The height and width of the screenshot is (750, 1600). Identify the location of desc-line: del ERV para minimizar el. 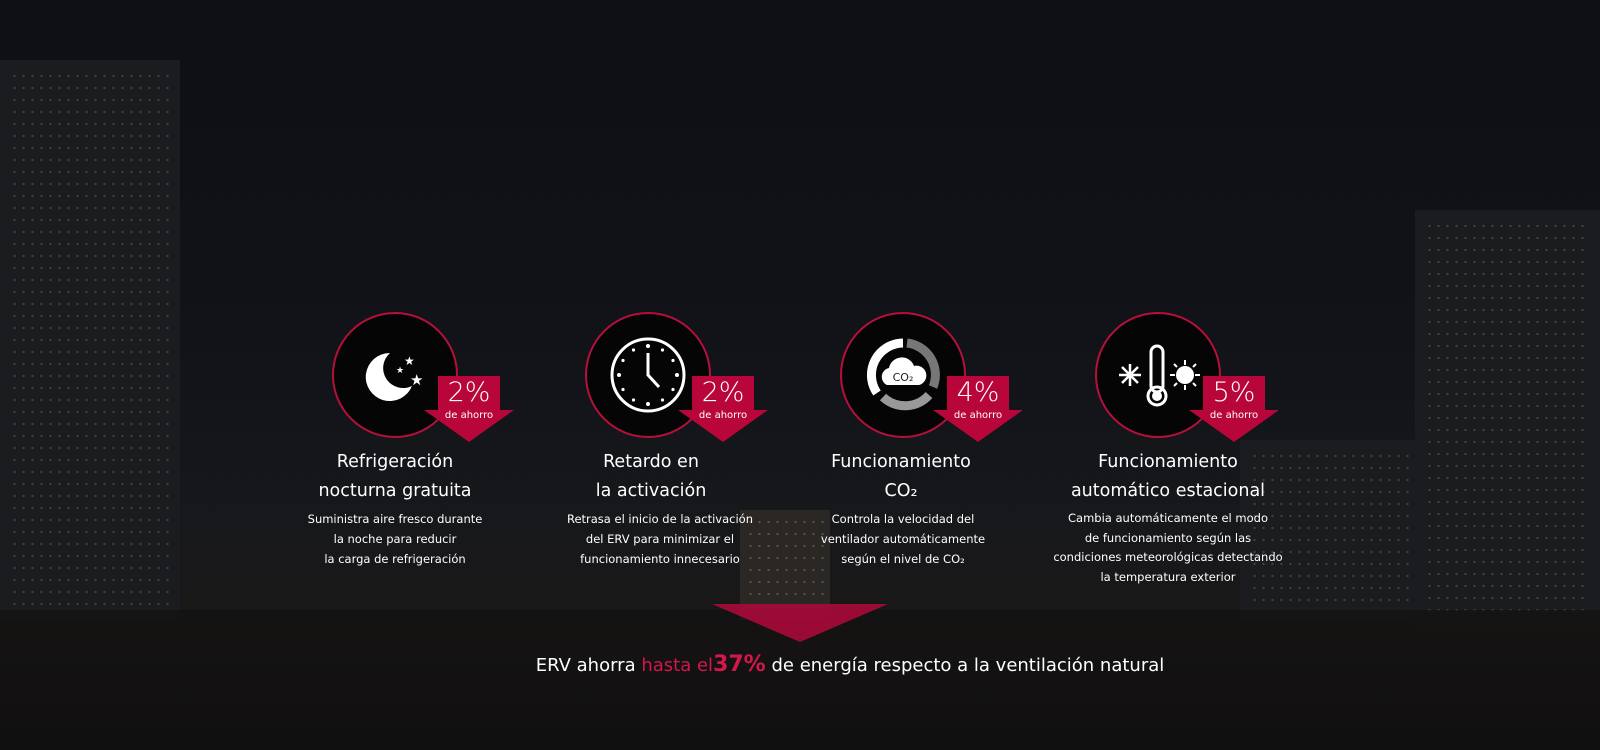
(660, 539).